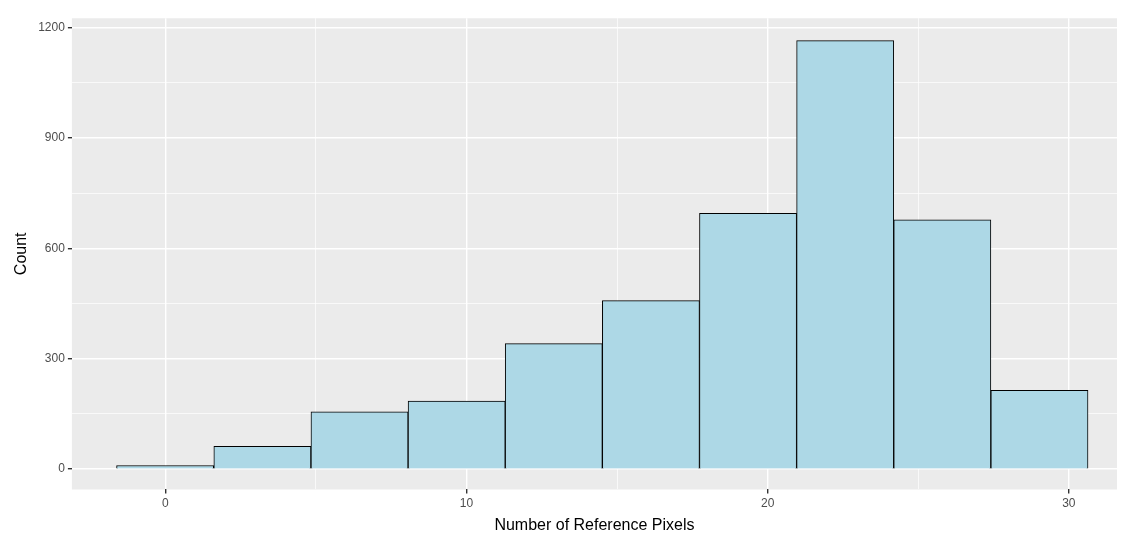 The image size is (1133, 545). I want to click on y-axis-title: Count, so click(21, 253).